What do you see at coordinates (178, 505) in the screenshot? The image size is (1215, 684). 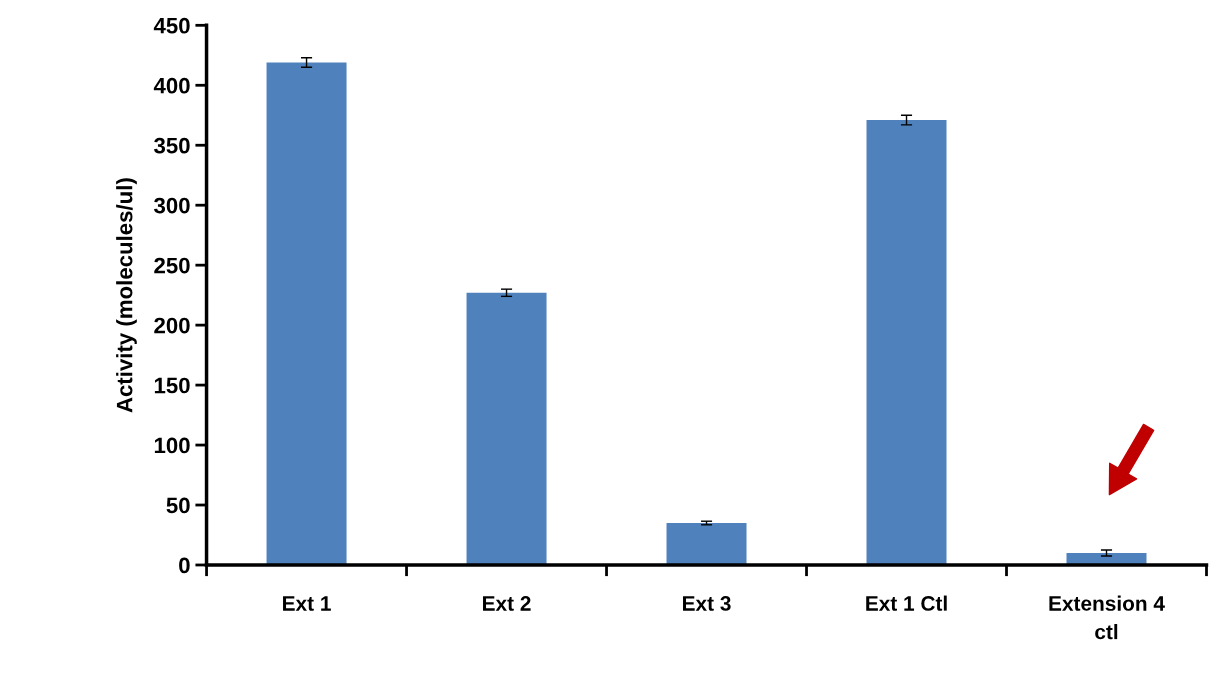 I see `y-tick-label: 50` at bounding box center [178, 505].